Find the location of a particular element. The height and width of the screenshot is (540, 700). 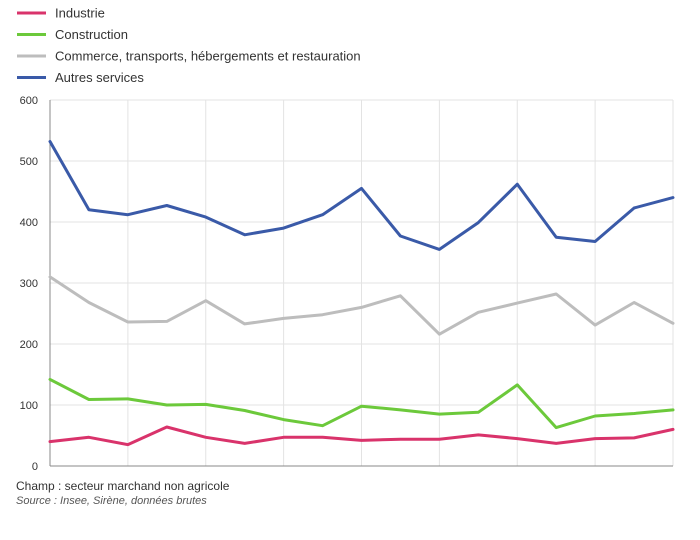

y-tick-label: 100 is located at coordinates (29, 406).